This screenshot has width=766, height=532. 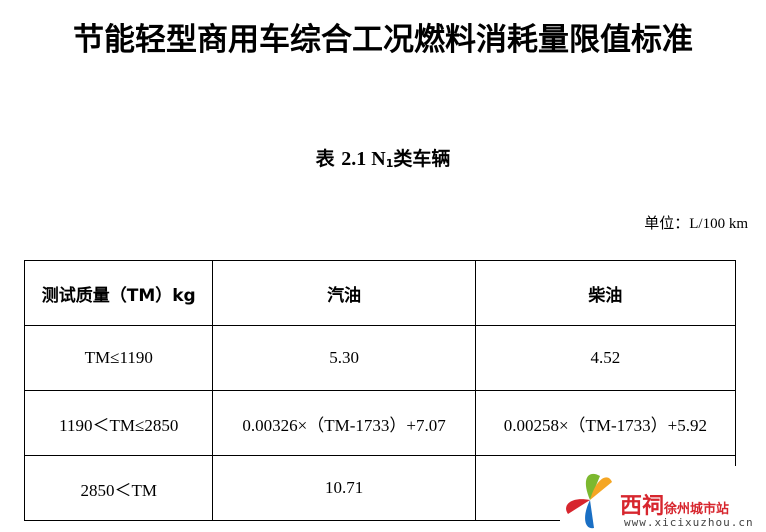 I want to click on cell-mass: 1190＜TM≤2850, so click(x=118, y=423).